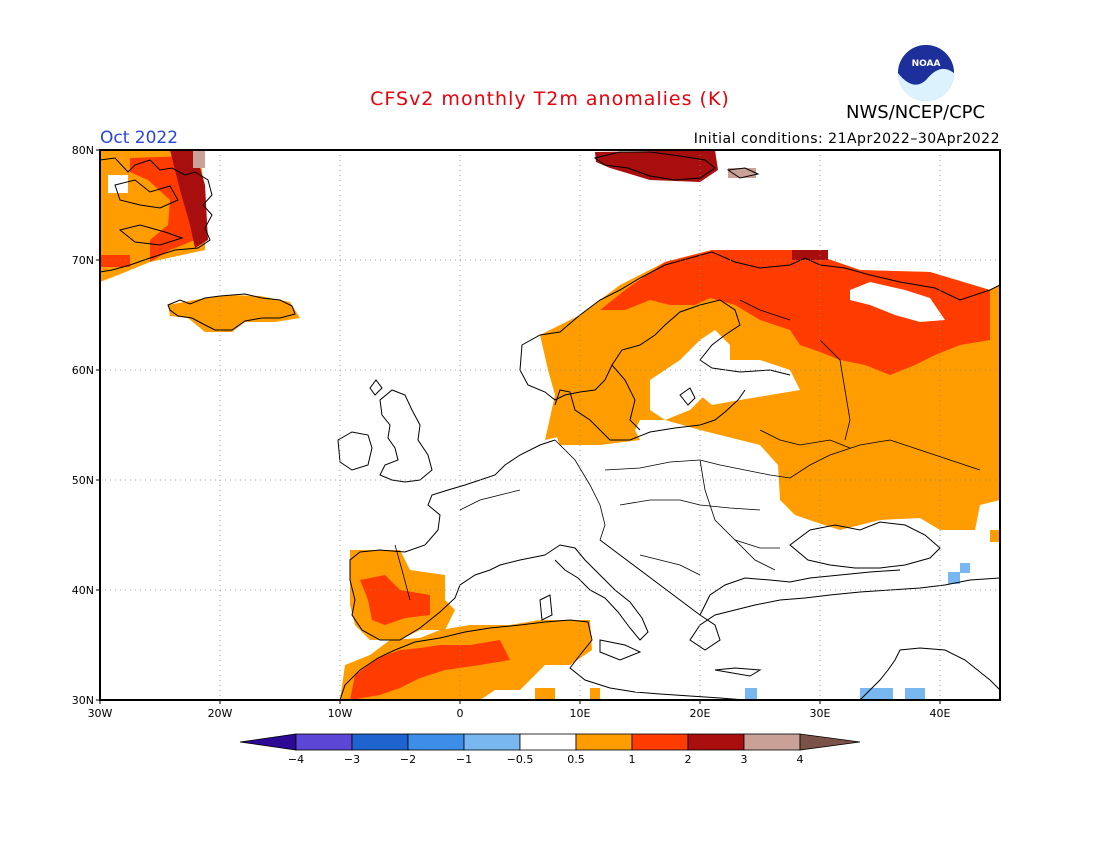 This screenshot has width=1100, height=850. What do you see at coordinates (872, 615) in the screenshot?
I see `anomaly-eastern-mediterranean` at bounding box center [872, 615].